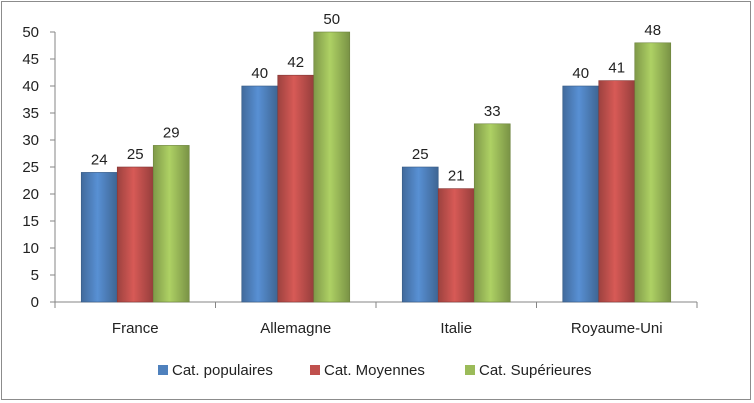 The height and width of the screenshot is (403, 754). I want to click on y-tick-label: 35, so click(30, 113).